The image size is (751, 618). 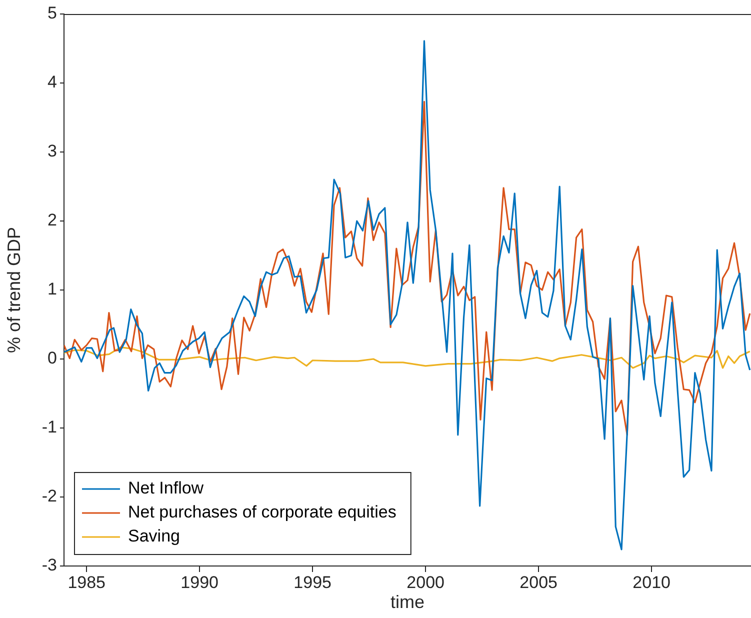 I want to click on y-tick-label: 2, so click(x=52, y=220).